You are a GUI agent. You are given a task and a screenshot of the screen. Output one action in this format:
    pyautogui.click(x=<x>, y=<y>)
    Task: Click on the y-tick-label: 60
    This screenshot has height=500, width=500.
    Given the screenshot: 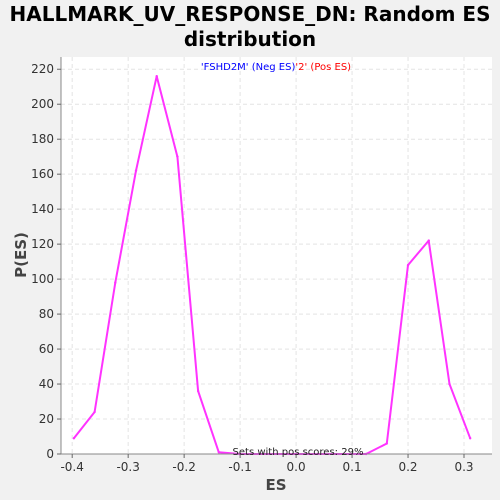 What is the action you would take?
    pyautogui.click(x=46, y=349)
    